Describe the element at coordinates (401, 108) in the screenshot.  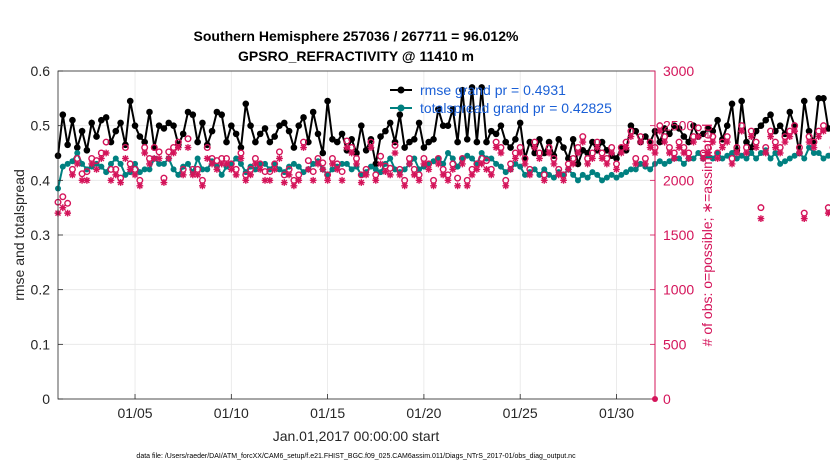
I see `legend-spread-marker` at that location.